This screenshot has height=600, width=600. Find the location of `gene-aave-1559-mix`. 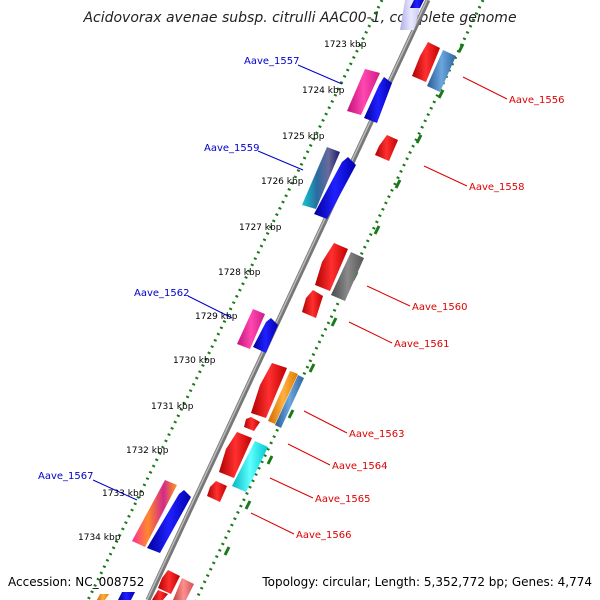

gene-aave-1559-mix is located at coordinates (321, 178).